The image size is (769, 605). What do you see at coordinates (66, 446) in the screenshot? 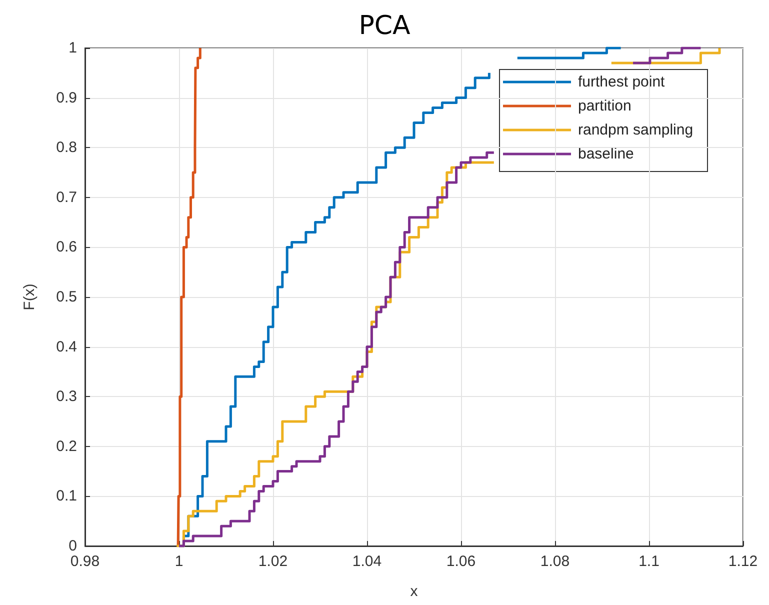
I see `y-tick-label: 0.2` at bounding box center [66, 446].